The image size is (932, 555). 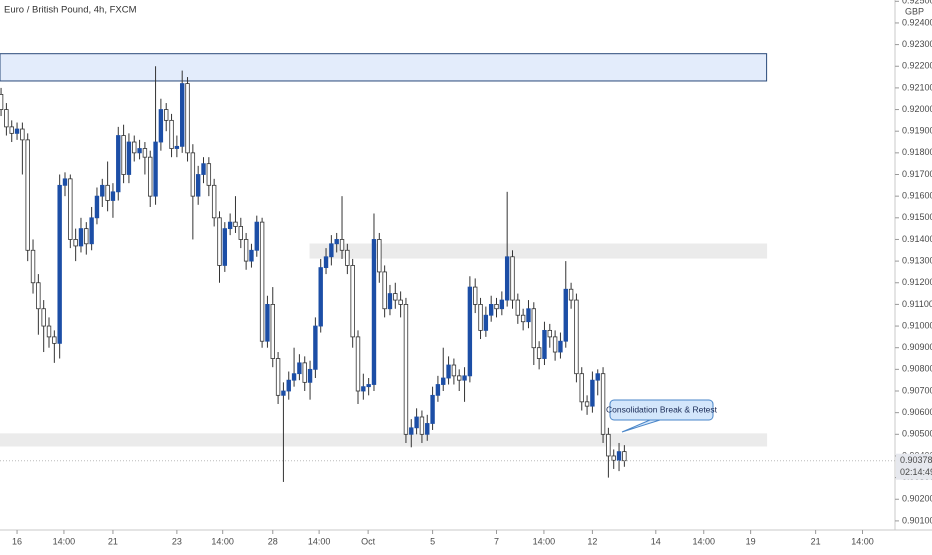 What do you see at coordinates (916, 472) in the screenshot?
I see `countdown-label: 02:14:49` at bounding box center [916, 472].